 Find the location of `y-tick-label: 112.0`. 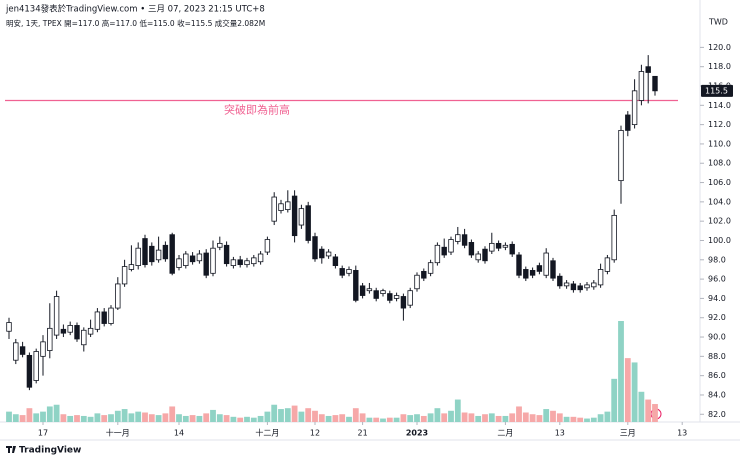

y-tick-label: 112.0 is located at coordinates (719, 124).